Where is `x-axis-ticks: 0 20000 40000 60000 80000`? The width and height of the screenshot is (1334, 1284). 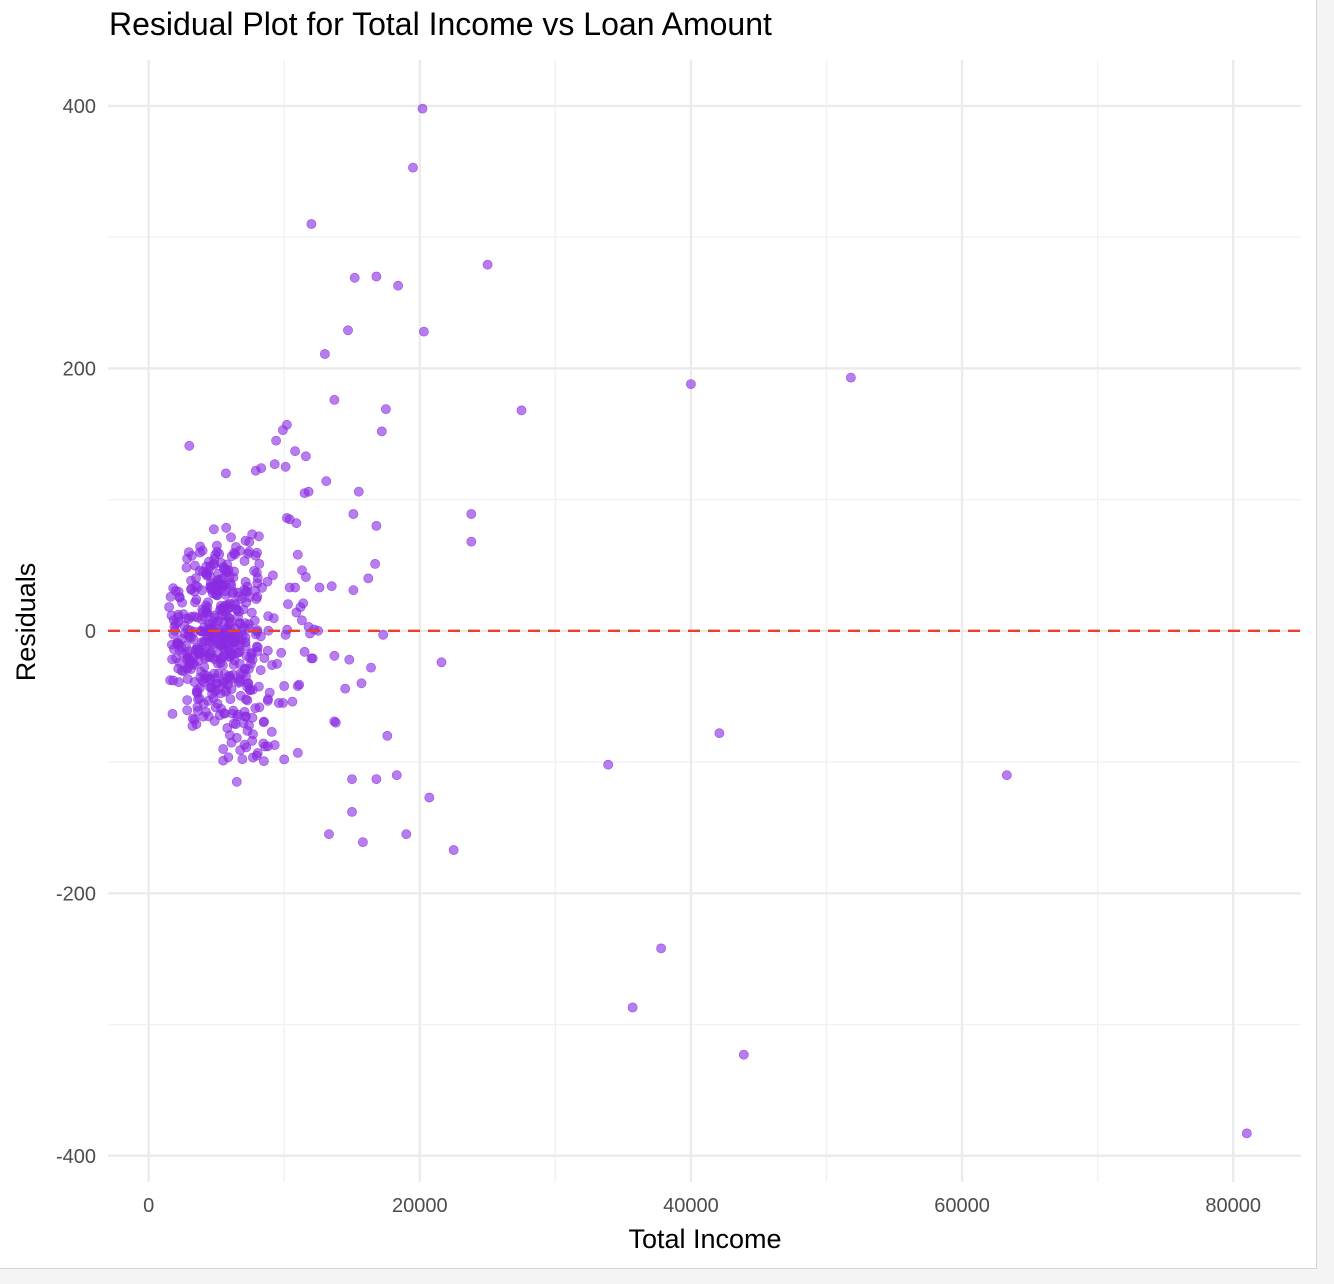 x-axis-ticks: 0 20000 40000 60000 80000 is located at coordinates (702, 1206).